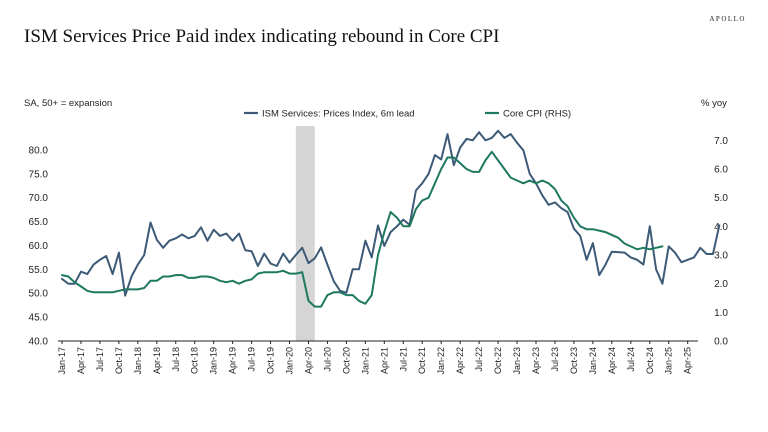  Describe the element at coordinates (176, 359) in the screenshot. I see `x-tick-label: Jul-18` at that location.